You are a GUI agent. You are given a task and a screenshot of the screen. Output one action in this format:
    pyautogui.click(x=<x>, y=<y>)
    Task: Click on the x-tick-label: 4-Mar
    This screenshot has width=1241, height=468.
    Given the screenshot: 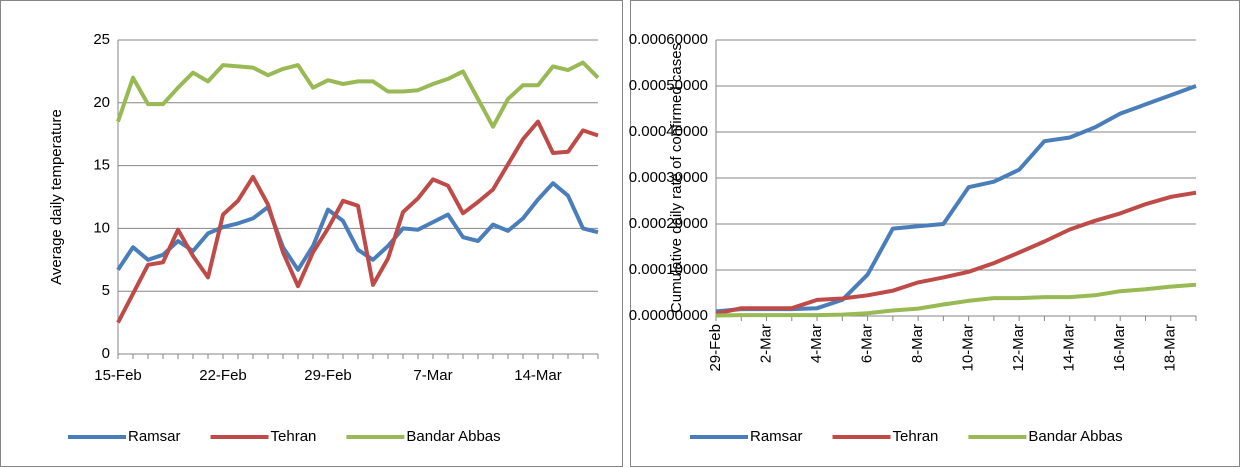 What is the action you would take?
    pyautogui.click(x=816, y=343)
    